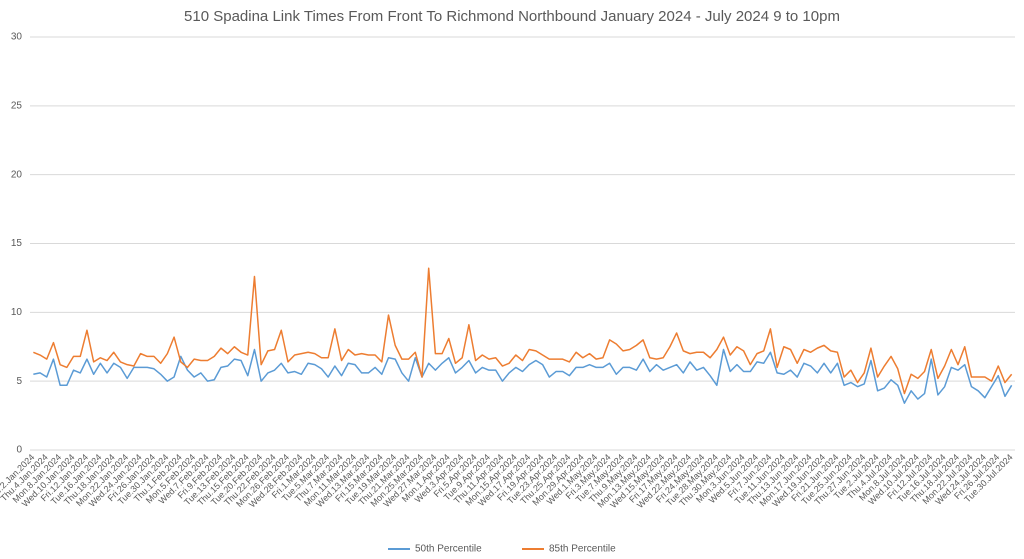 The height and width of the screenshot is (559, 1024). What do you see at coordinates (17, 312) in the screenshot?
I see `y-tick-label: 10` at bounding box center [17, 312].